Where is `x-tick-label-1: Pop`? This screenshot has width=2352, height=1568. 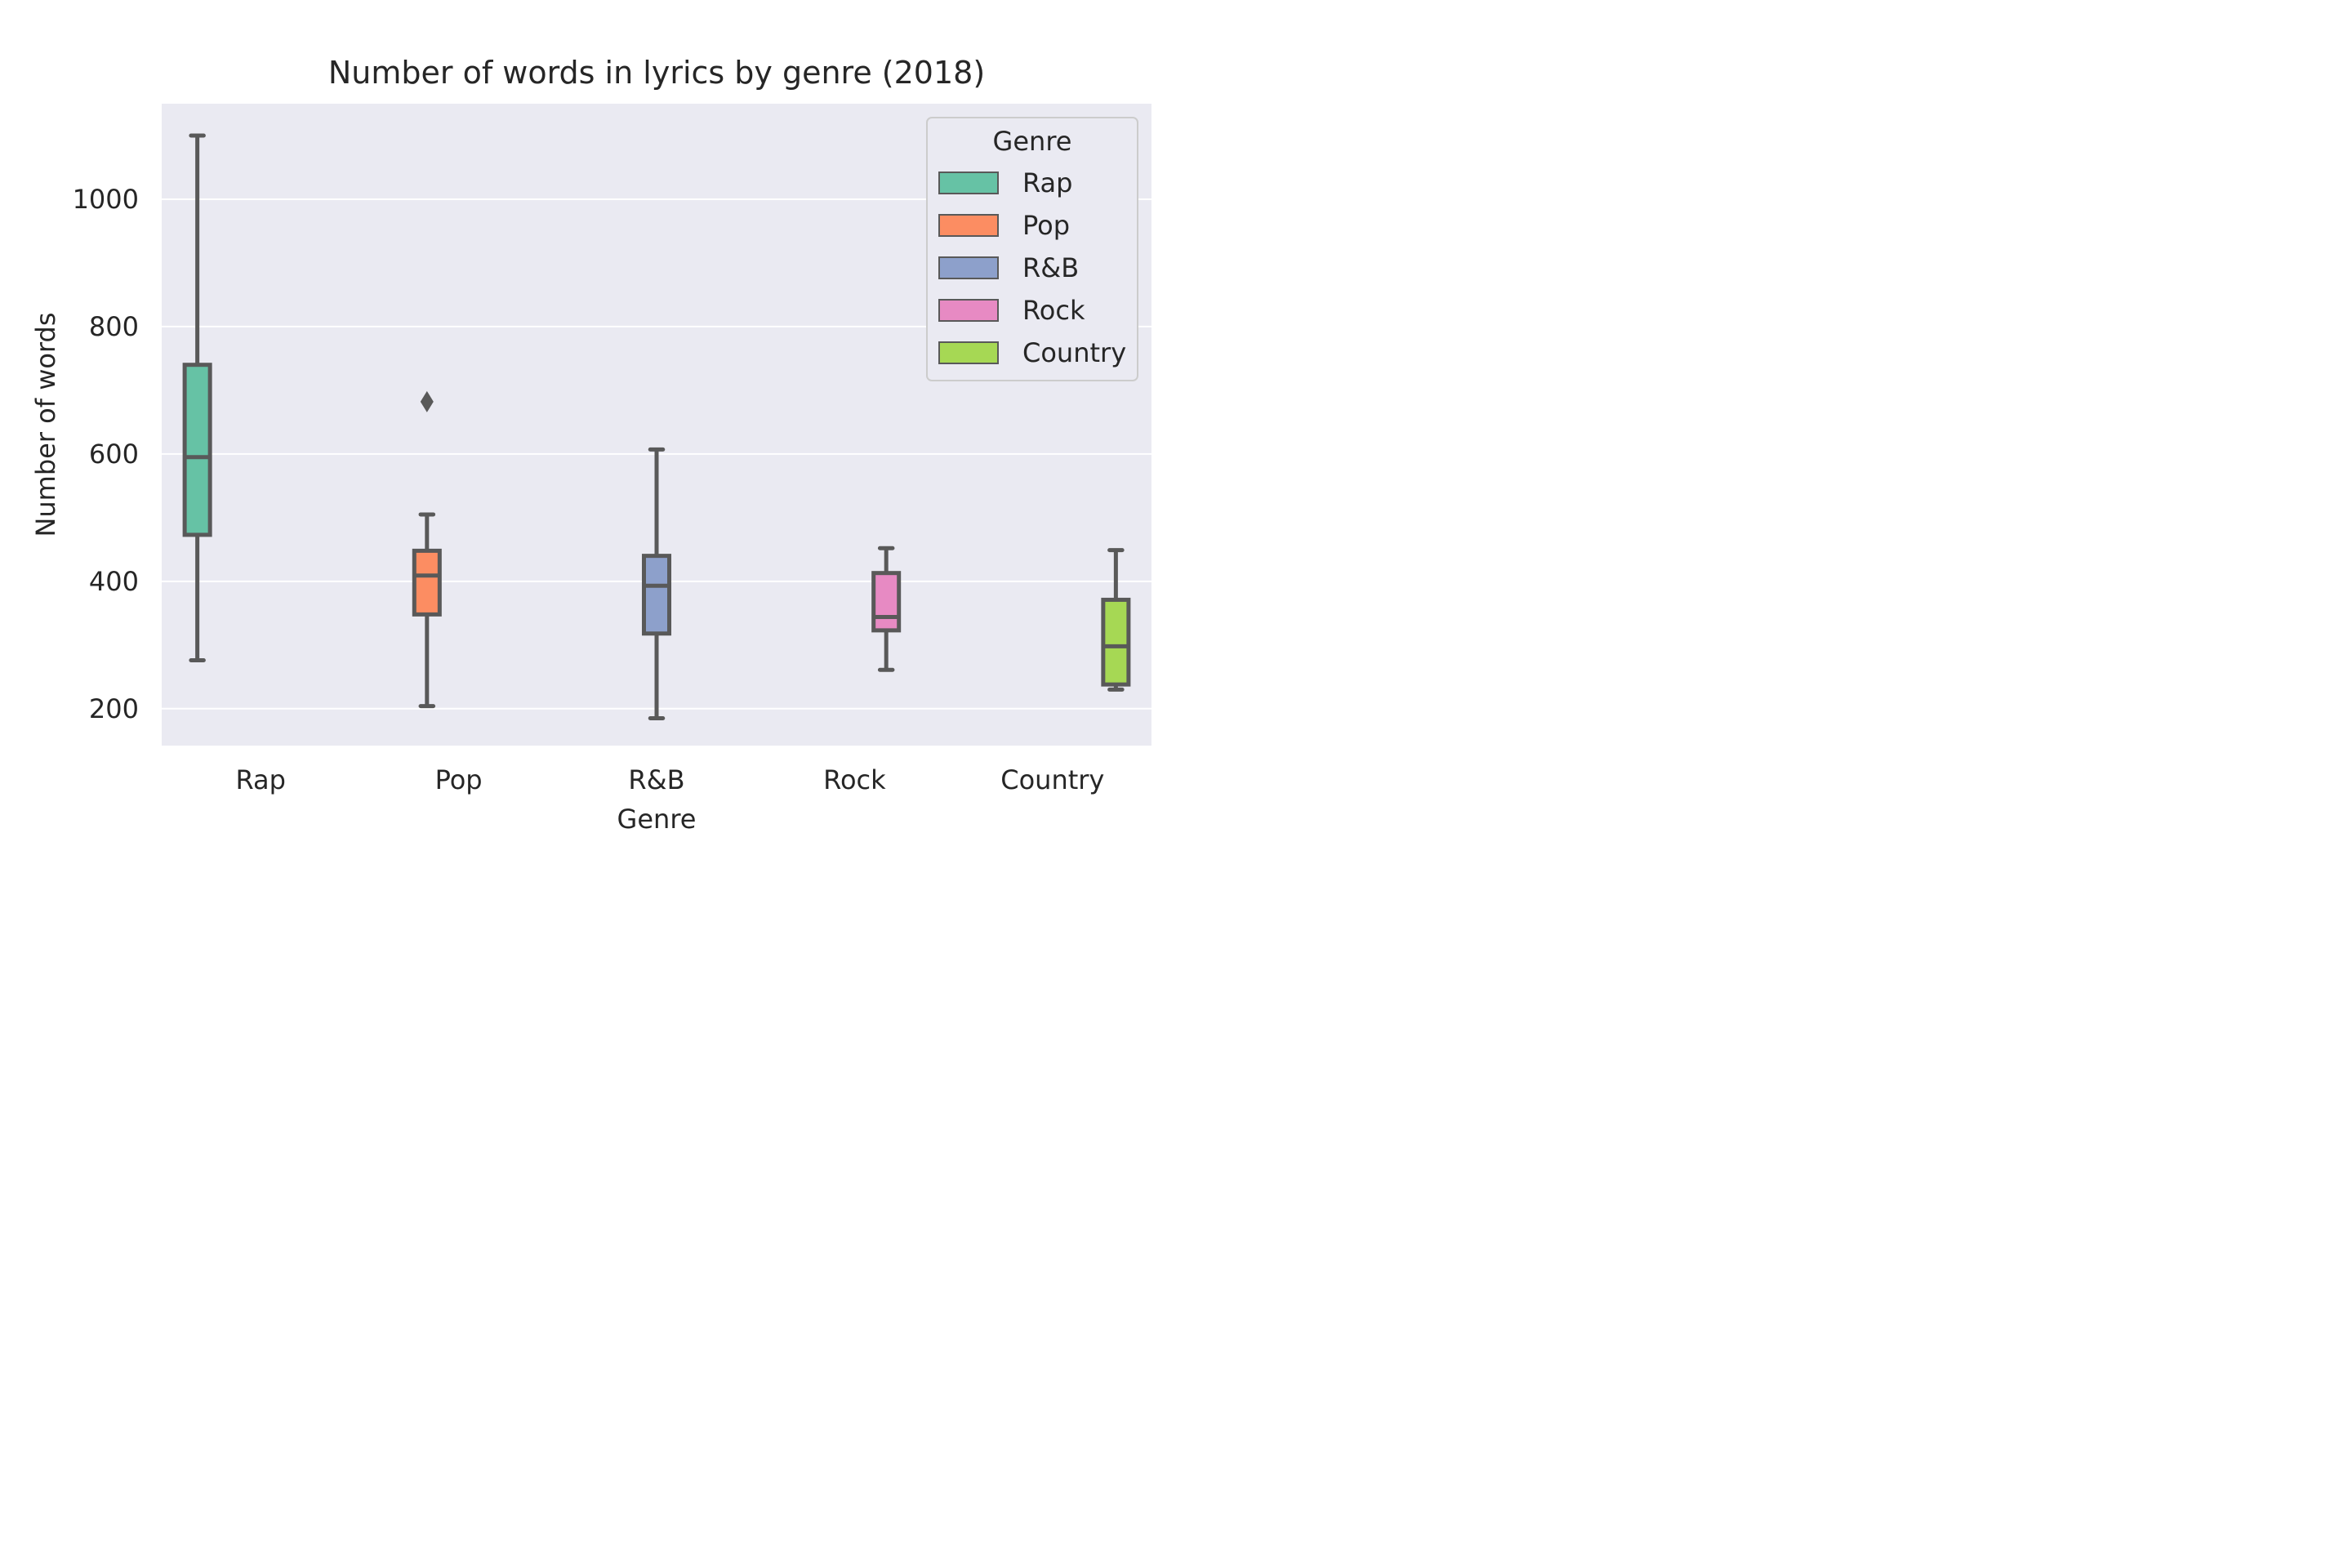
x-tick-label-1: Pop is located at coordinates (459, 779).